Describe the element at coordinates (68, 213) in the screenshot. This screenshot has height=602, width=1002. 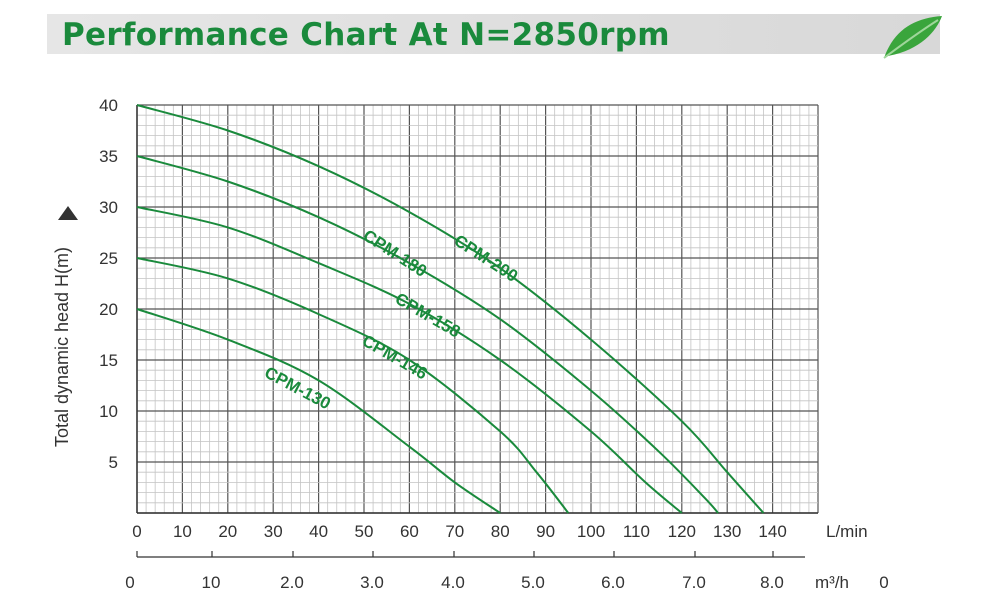
I see `up-arrow-icon` at that location.